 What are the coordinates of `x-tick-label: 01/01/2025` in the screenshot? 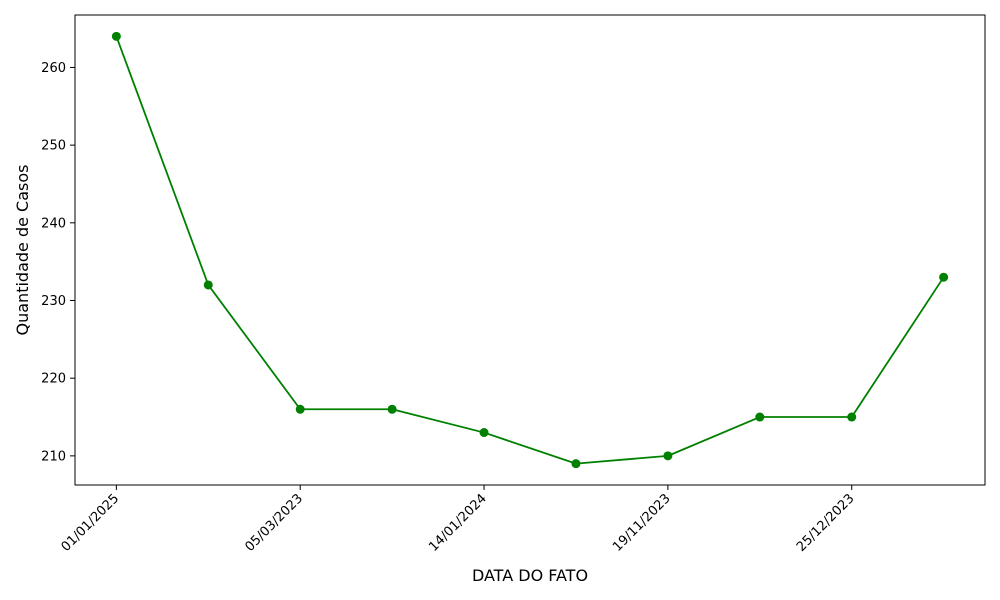 It's located at (91, 523).